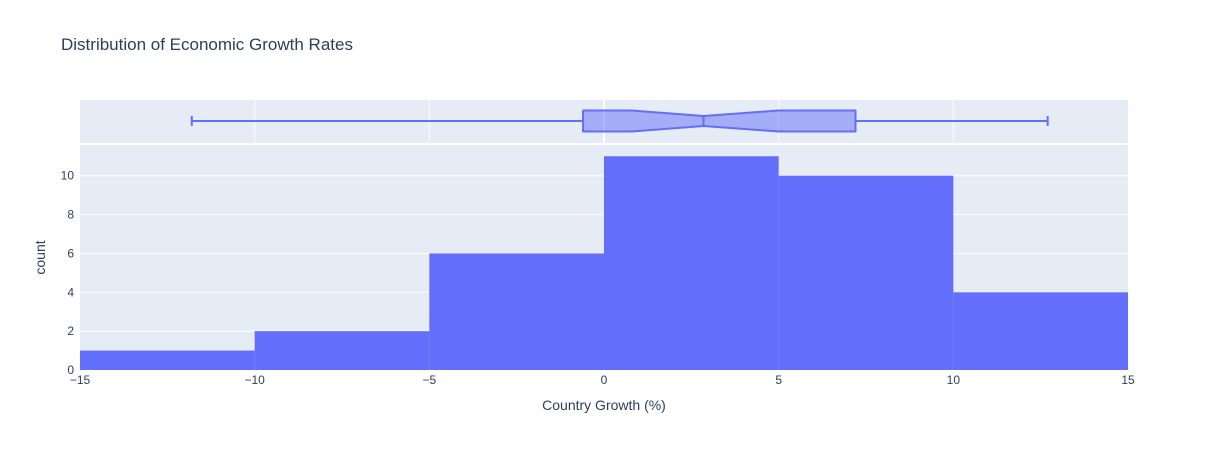  I want to click on y-tick-label: 10, so click(68, 176).